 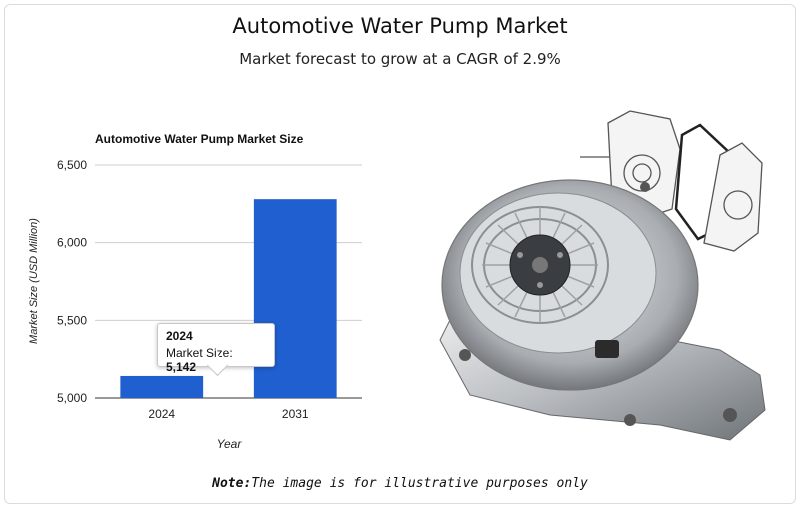 What do you see at coordinates (72, 398) in the screenshot?
I see `y-tick-label: 5,000` at bounding box center [72, 398].